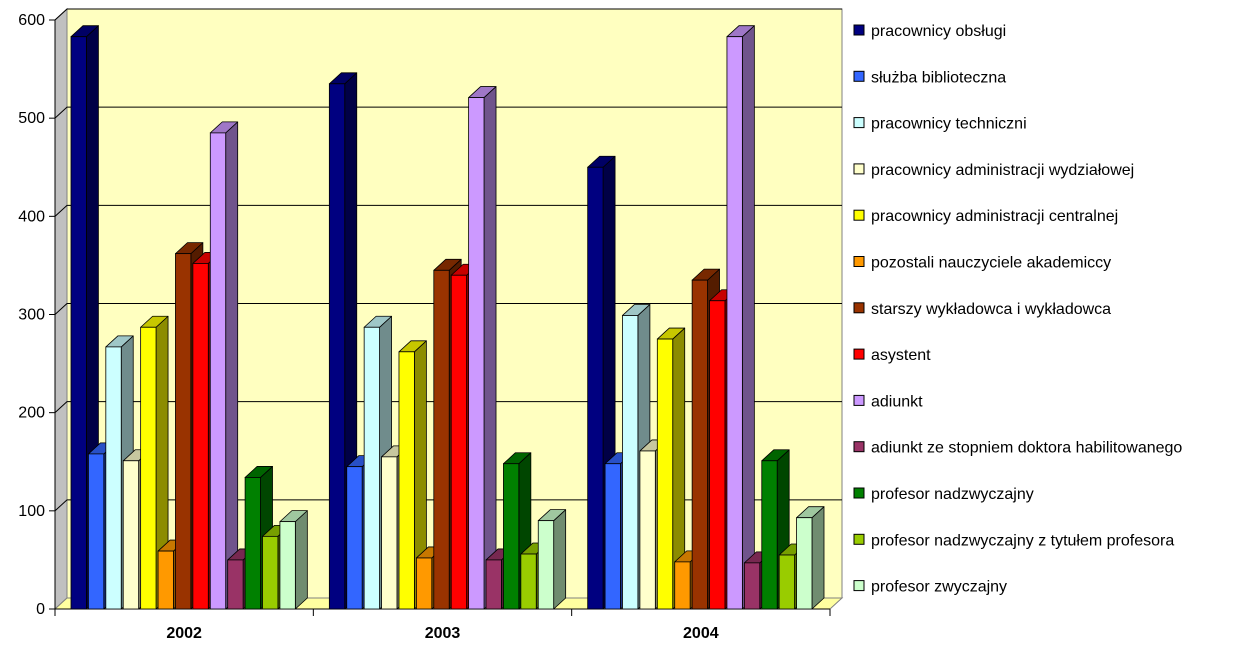  What do you see at coordinates (985, 216) in the screenshot?
I see `legend-item: pracownicy administracji centralnej` at bounding box center [985, 216].